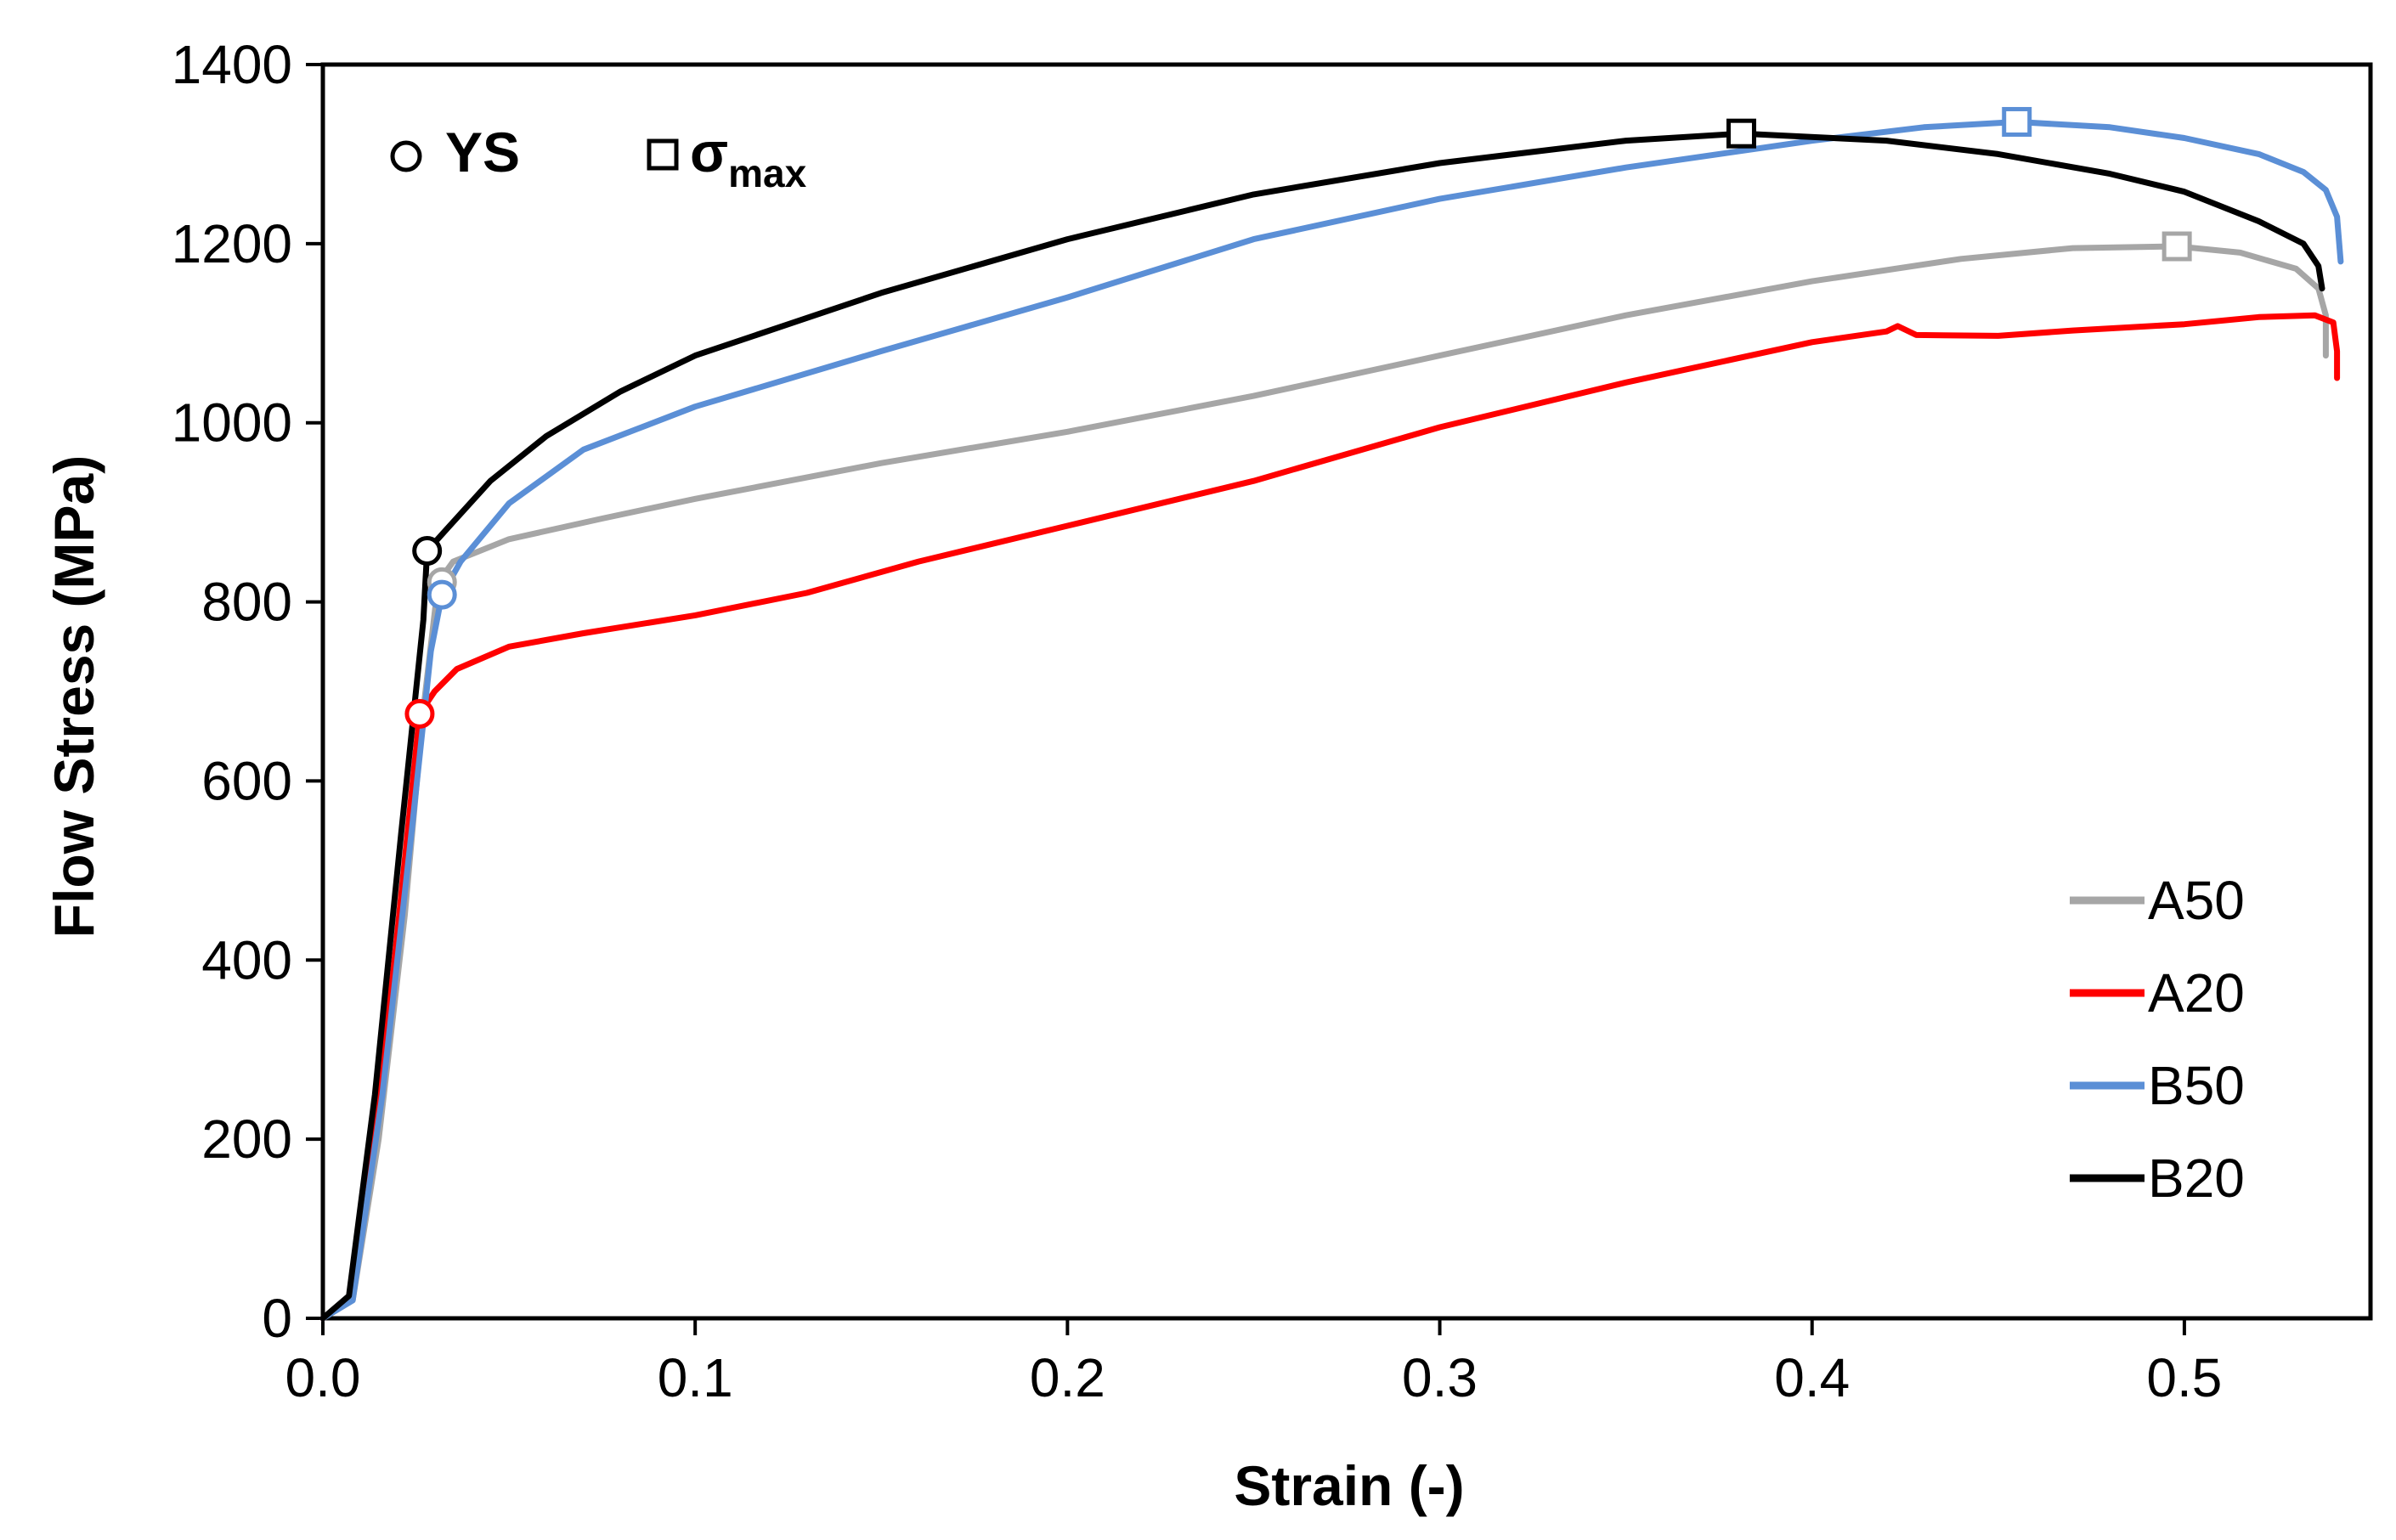  What do you see at coordinates (2196, 1178) in the screenshot?
I see `legend-label-b20: B20` at bounding box center [2196, 1178].